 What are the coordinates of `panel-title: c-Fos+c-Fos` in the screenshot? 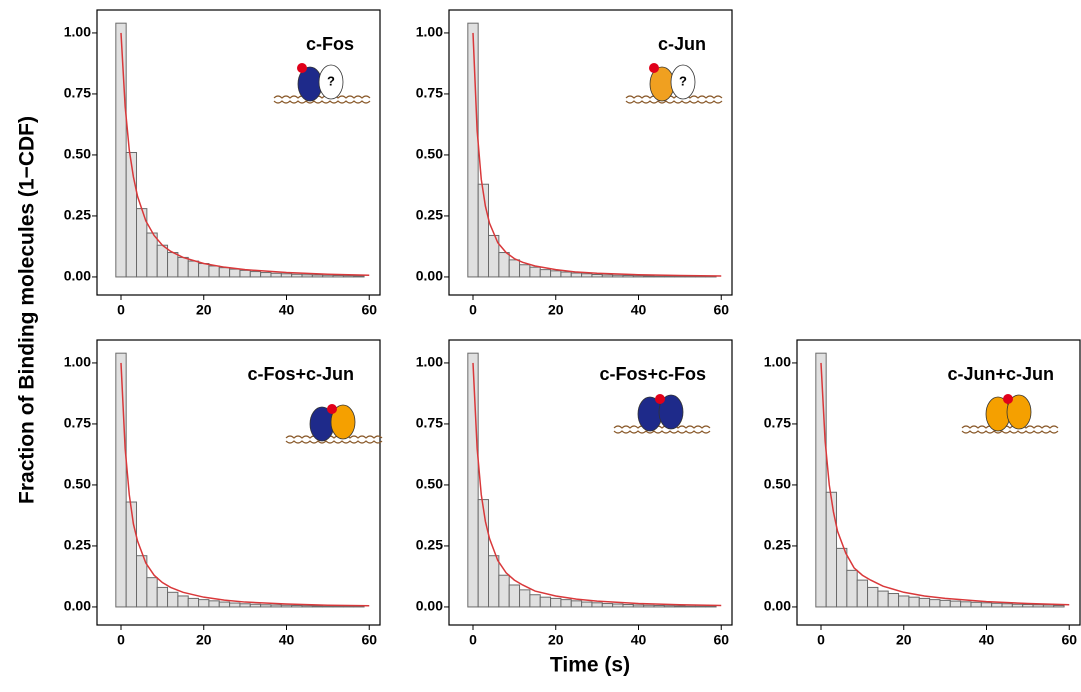 It's located at (652, 374).